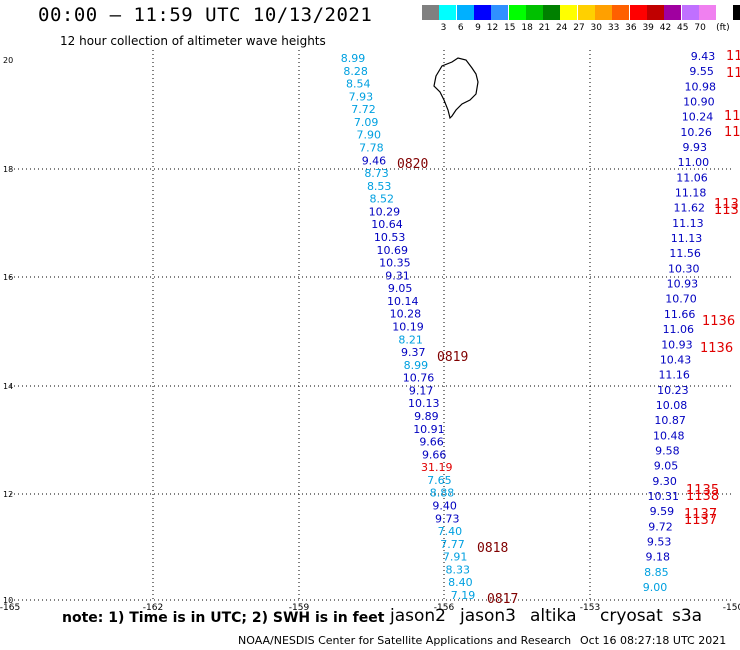 Image resolution: width=740 pixels, height=650 pixels. Describe the element at coordinates (510, 28) in the screenshot. I see `legend-label: 15` at that location.